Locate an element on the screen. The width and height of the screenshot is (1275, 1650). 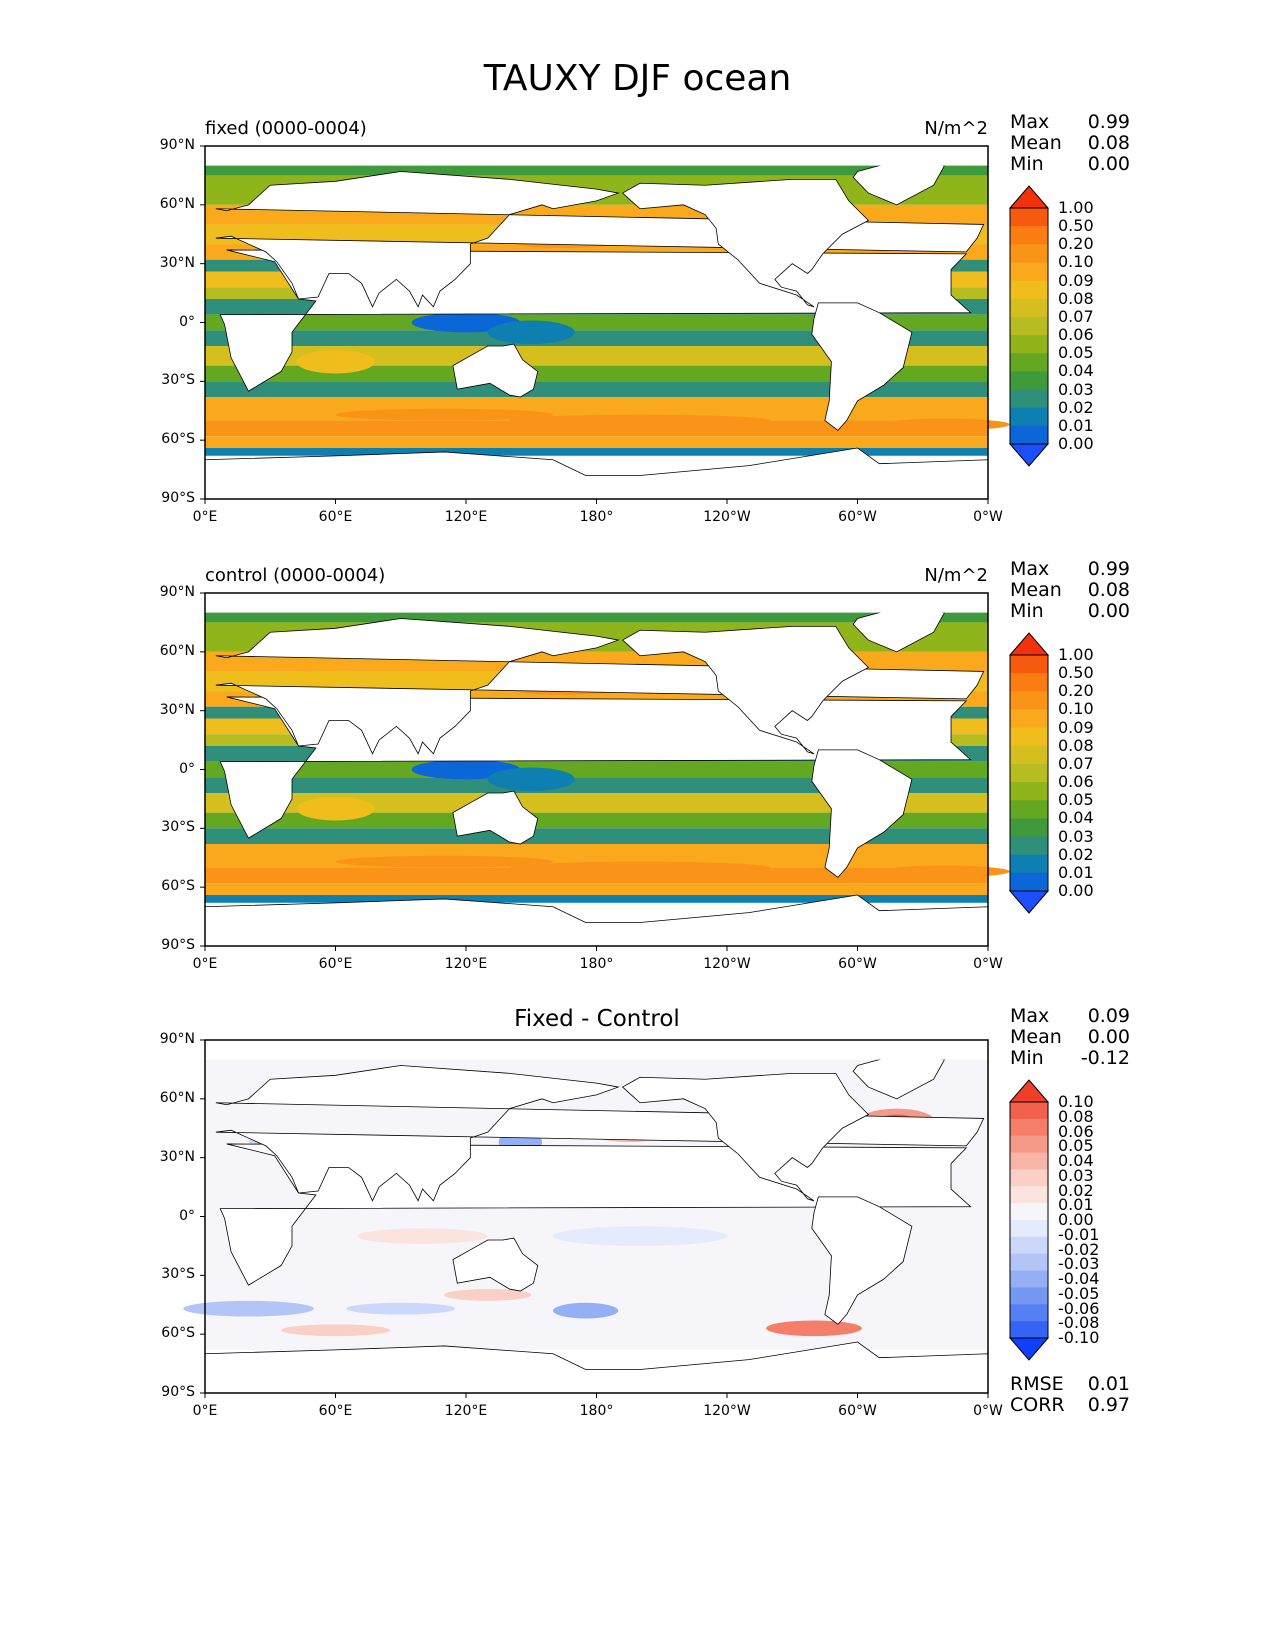
stat-rmse-value: 0.01 is located at coordinates (1108, 1384).